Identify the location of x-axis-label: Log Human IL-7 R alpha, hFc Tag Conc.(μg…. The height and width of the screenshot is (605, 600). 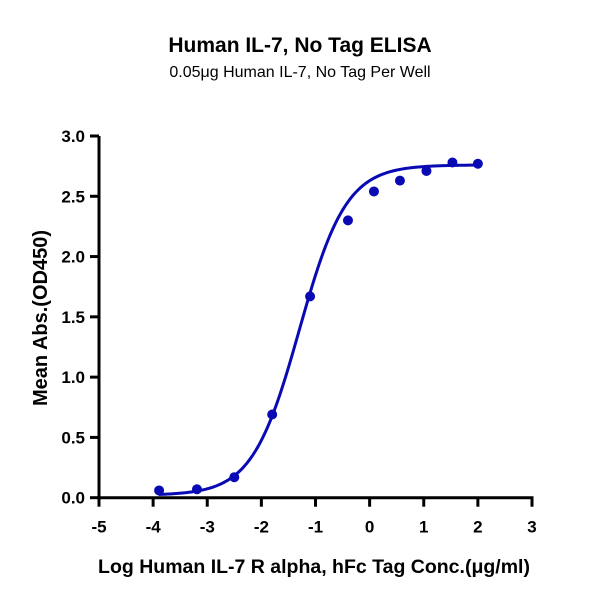
(314, 567).